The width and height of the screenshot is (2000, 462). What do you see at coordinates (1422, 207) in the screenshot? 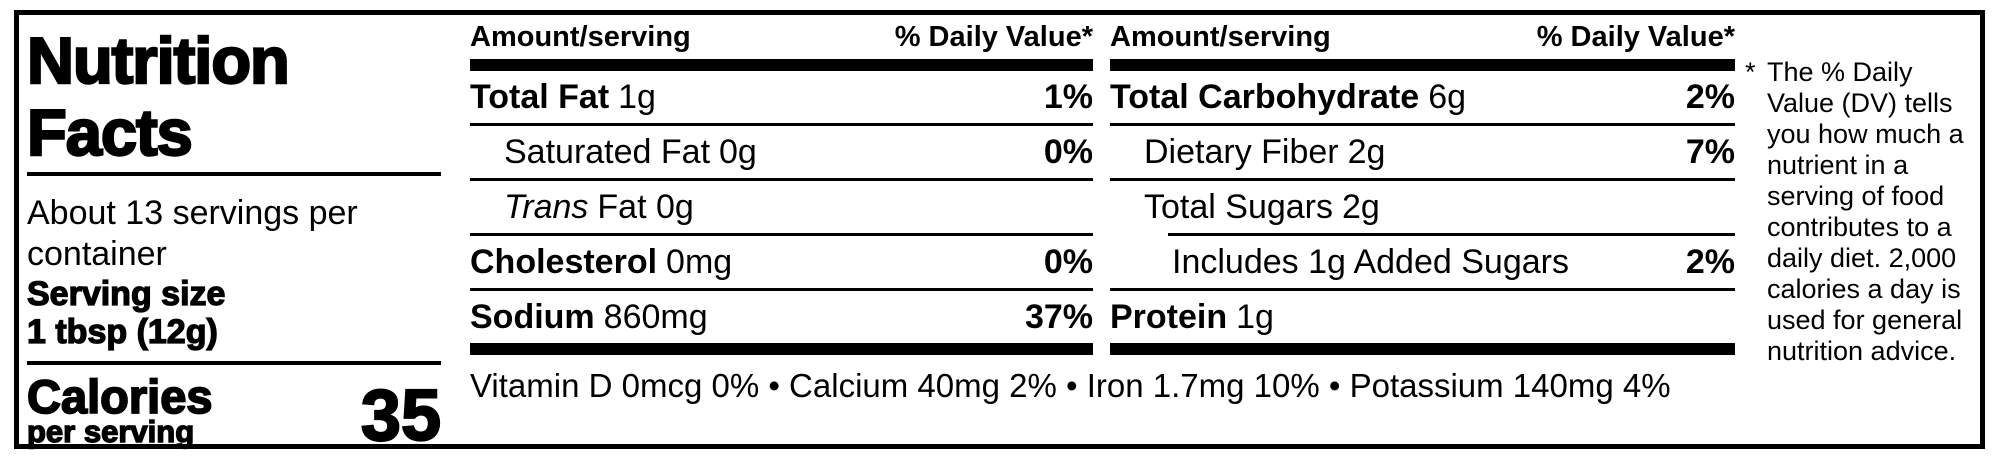
I see `nutrient-row-total-sugars: Total Sugars 2g` at bounding box center [1422, 207].